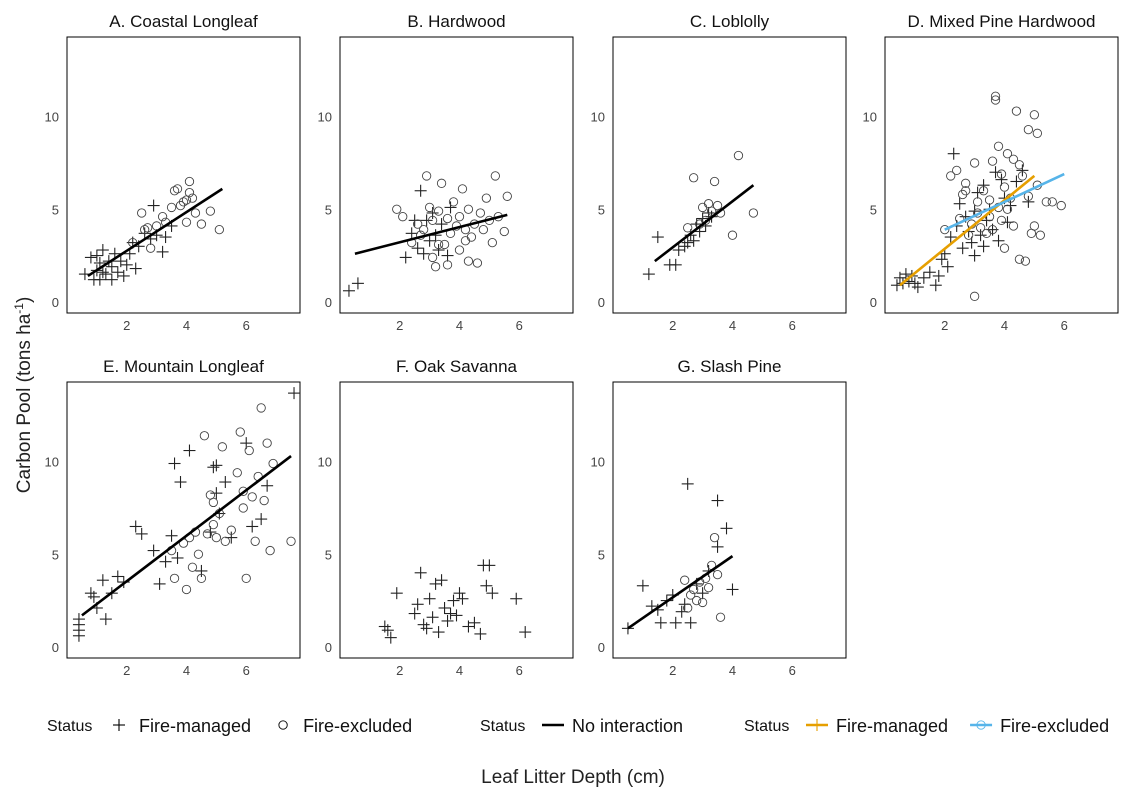 This screenshot has height=795, width=1145. What do you see at coordinates (23, 395) in the screenshot?
I see `svg-text: Carbon Pool (tons ha-1)` at bounding box center [23, 395].